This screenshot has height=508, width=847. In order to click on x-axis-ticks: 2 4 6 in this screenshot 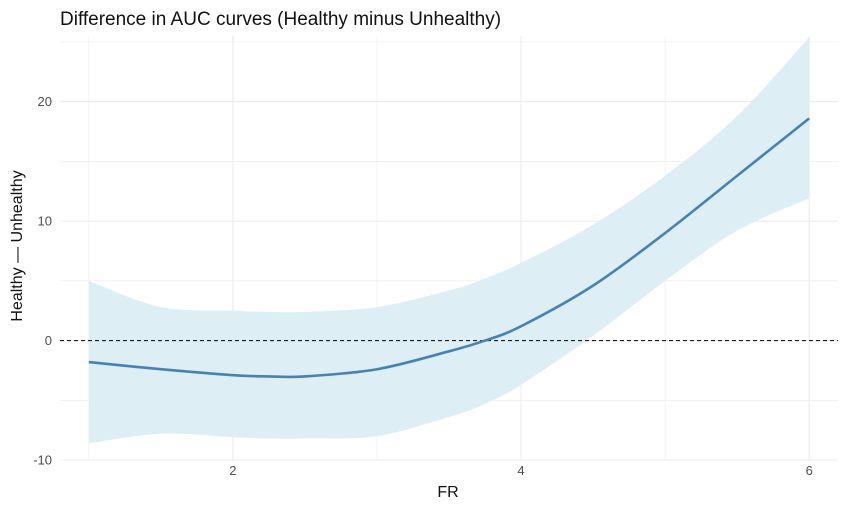, I will do `click(521, 470)`.